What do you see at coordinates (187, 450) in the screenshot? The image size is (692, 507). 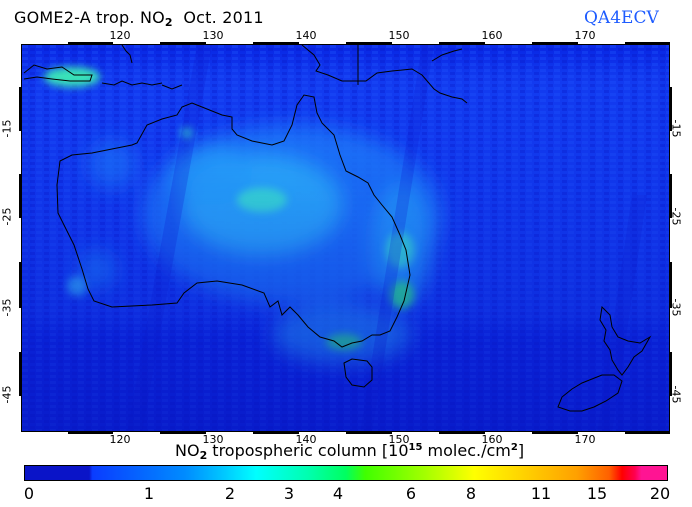 I see `label-part: NO` at bounding box center [187, 450].